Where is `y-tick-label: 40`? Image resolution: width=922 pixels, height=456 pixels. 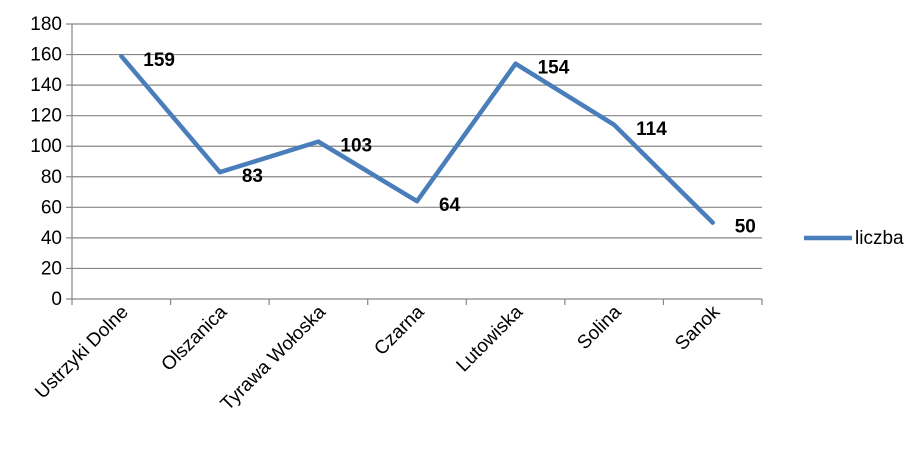
y-tick-label: 40 is located at coordinates (51, 238).